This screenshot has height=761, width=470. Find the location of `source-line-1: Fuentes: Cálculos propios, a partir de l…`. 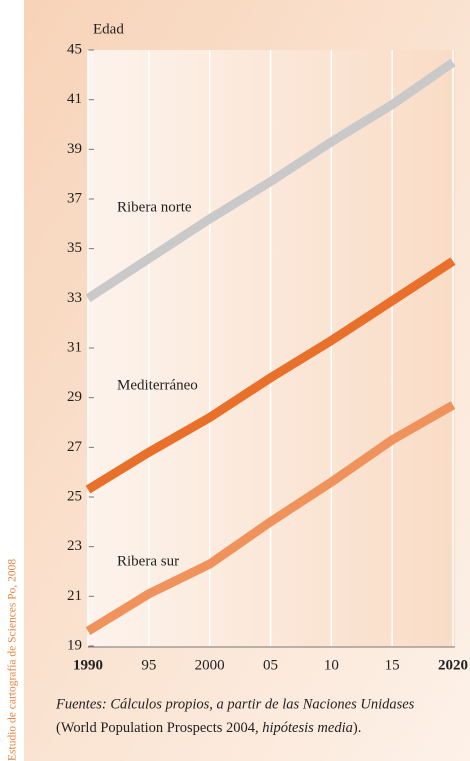

source-line-1: Fuentes: Cálculos propios, a partir de l… is located at coordinates (235, 704).